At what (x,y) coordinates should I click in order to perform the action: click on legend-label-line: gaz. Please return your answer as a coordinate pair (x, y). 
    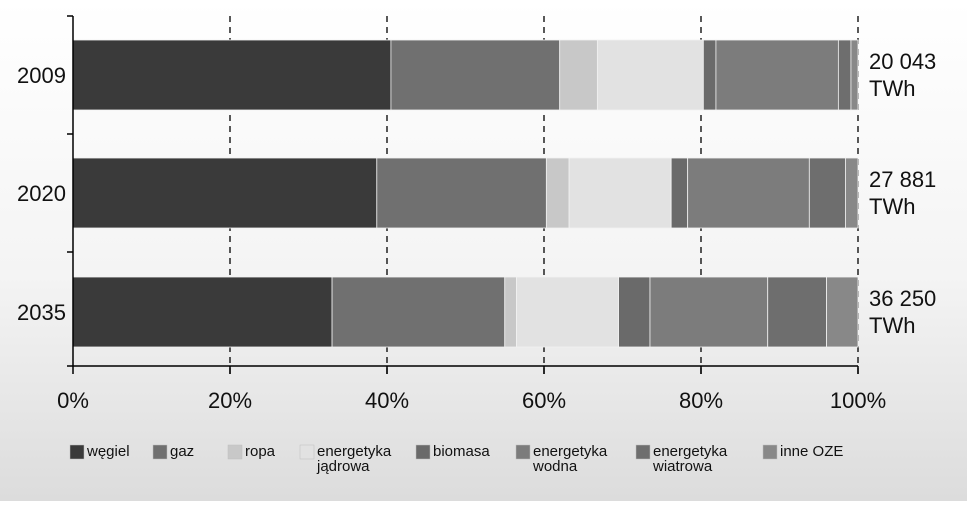
    Looking at the image, I should click on (182, 451).